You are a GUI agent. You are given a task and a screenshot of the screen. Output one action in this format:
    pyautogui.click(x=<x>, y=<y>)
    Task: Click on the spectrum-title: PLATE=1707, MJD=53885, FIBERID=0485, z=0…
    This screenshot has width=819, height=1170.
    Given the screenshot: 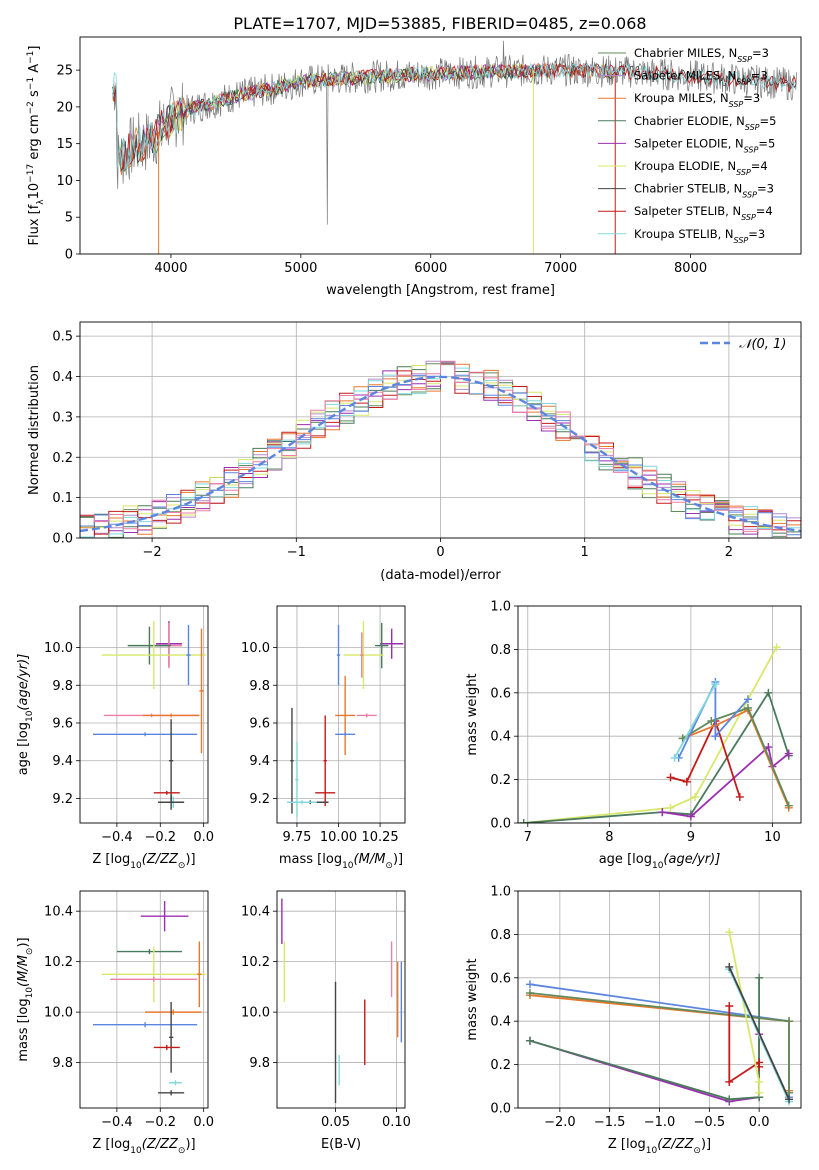 What is the action you would take?
    pyautogui.click(x=439, y=23)
    